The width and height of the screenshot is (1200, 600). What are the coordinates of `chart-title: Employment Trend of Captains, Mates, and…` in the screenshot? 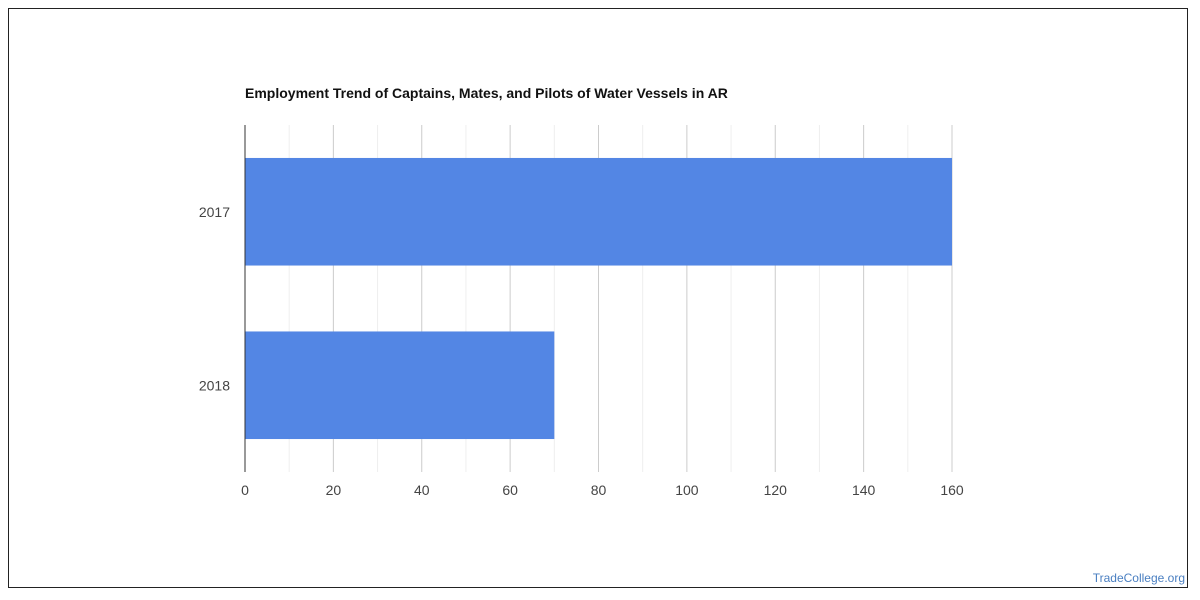 It's located at (486, 93).